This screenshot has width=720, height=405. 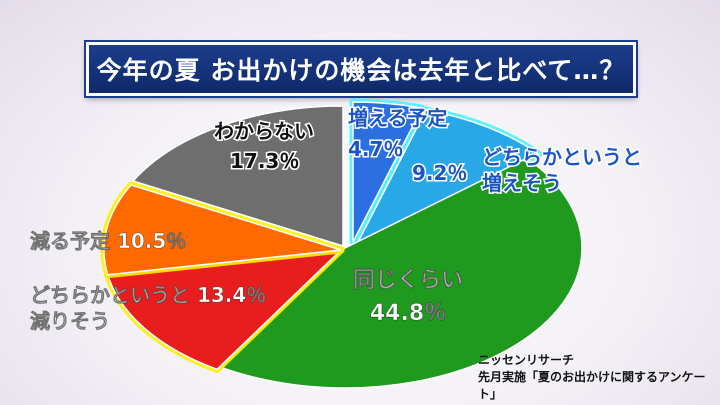 I want to click on chart-title-bar: 今年の夏 お出かけの機会は去年と比べて…？, so click(x=361, y=69).